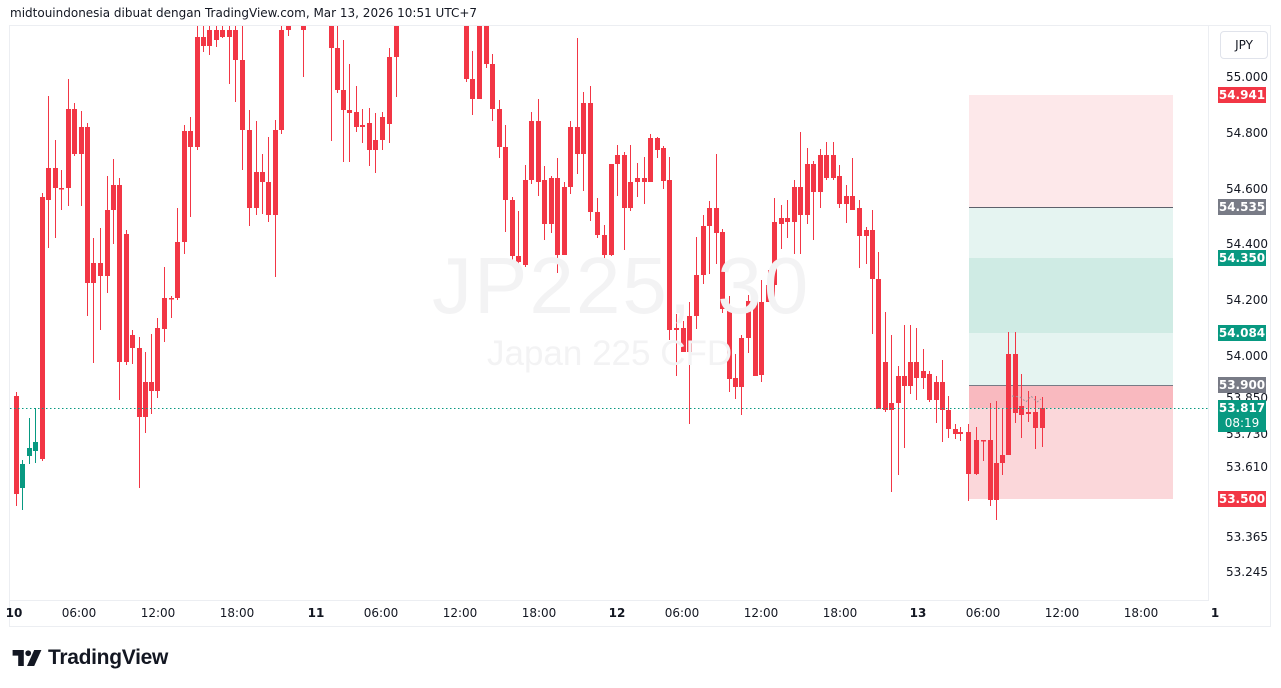 The image size is (1281, 688). Describe the element at coordinates (1071, 453) in the screenshot. I see `stop-zone` at that location.